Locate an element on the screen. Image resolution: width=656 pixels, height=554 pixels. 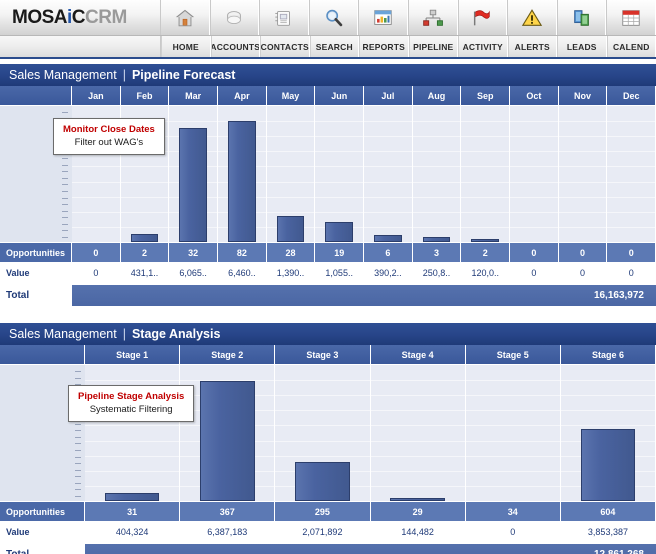
opportunities-cell: 19 is located at coordinates (340, 252).